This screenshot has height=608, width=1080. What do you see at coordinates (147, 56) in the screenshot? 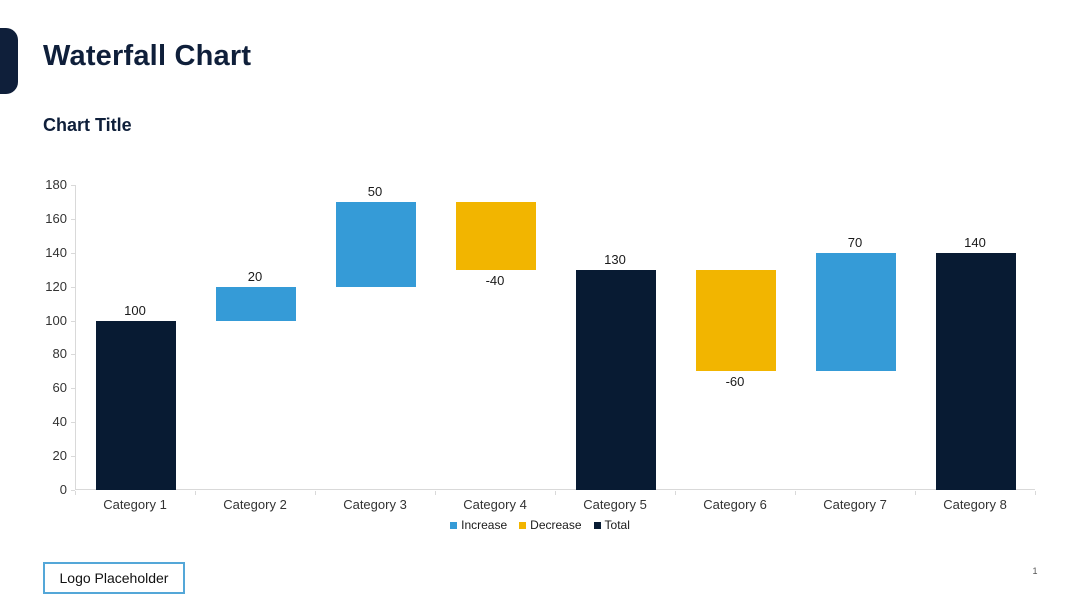
I see `slide-title: Waterfall Chart` at bounding box center [147, 56].